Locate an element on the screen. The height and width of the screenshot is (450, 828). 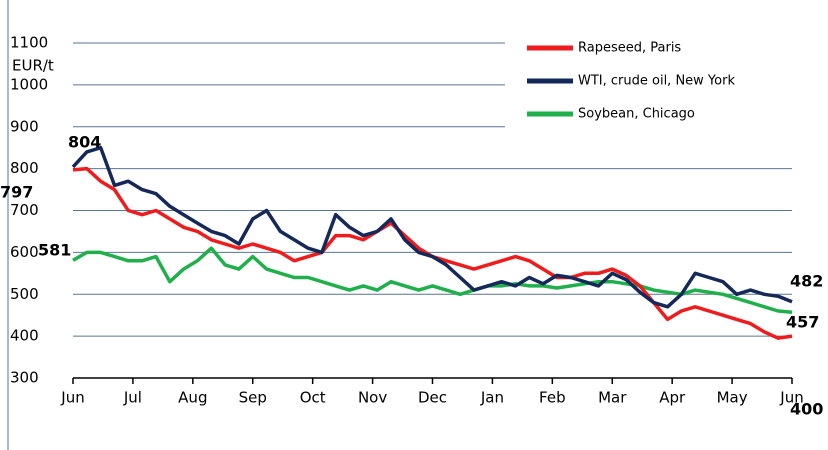
y-tick-label: 700 is located at coordinates (24, 210).